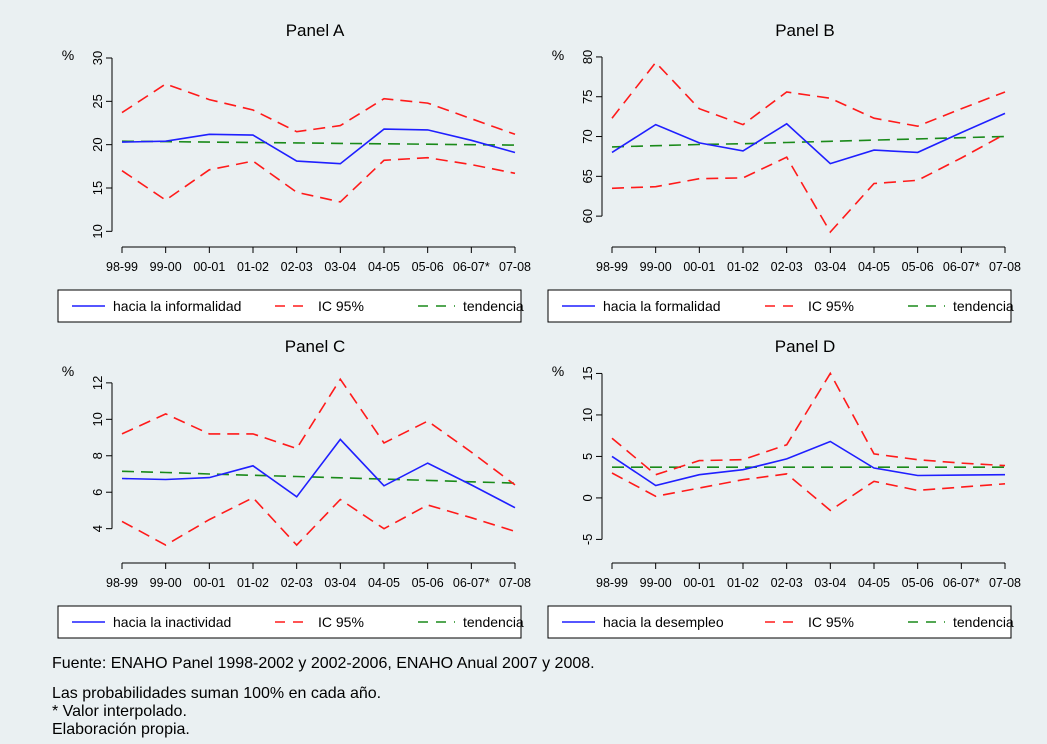 The height and width of the screenshot is (744, 1047). I want to click on y-tick-label: 60, so click(587, 216).